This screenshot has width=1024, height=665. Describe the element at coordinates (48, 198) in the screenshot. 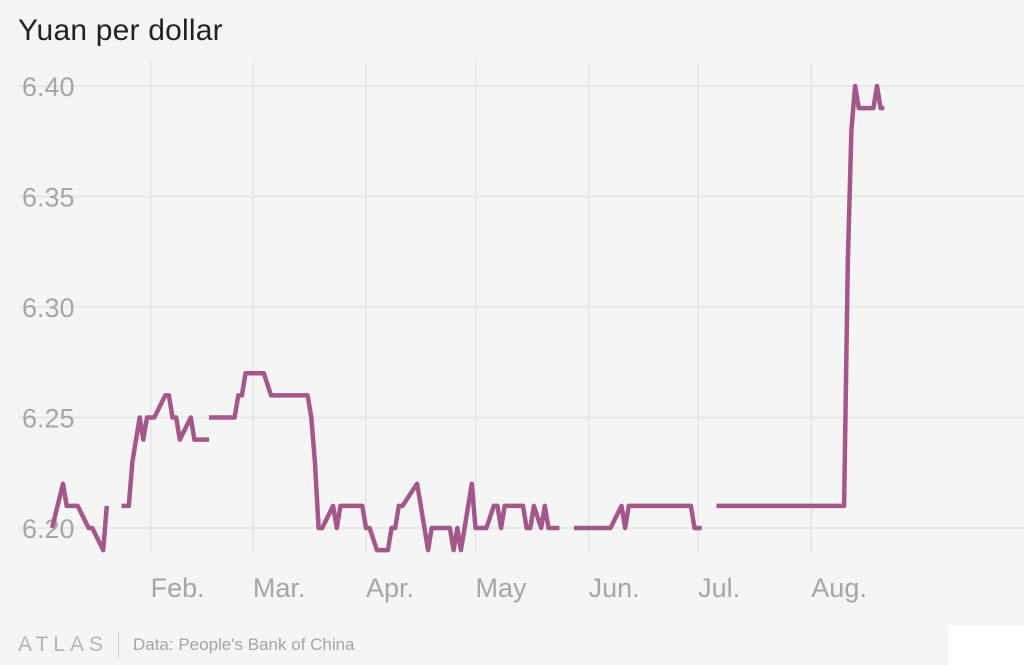

I see `y-tick-label: 6.35` at that location.